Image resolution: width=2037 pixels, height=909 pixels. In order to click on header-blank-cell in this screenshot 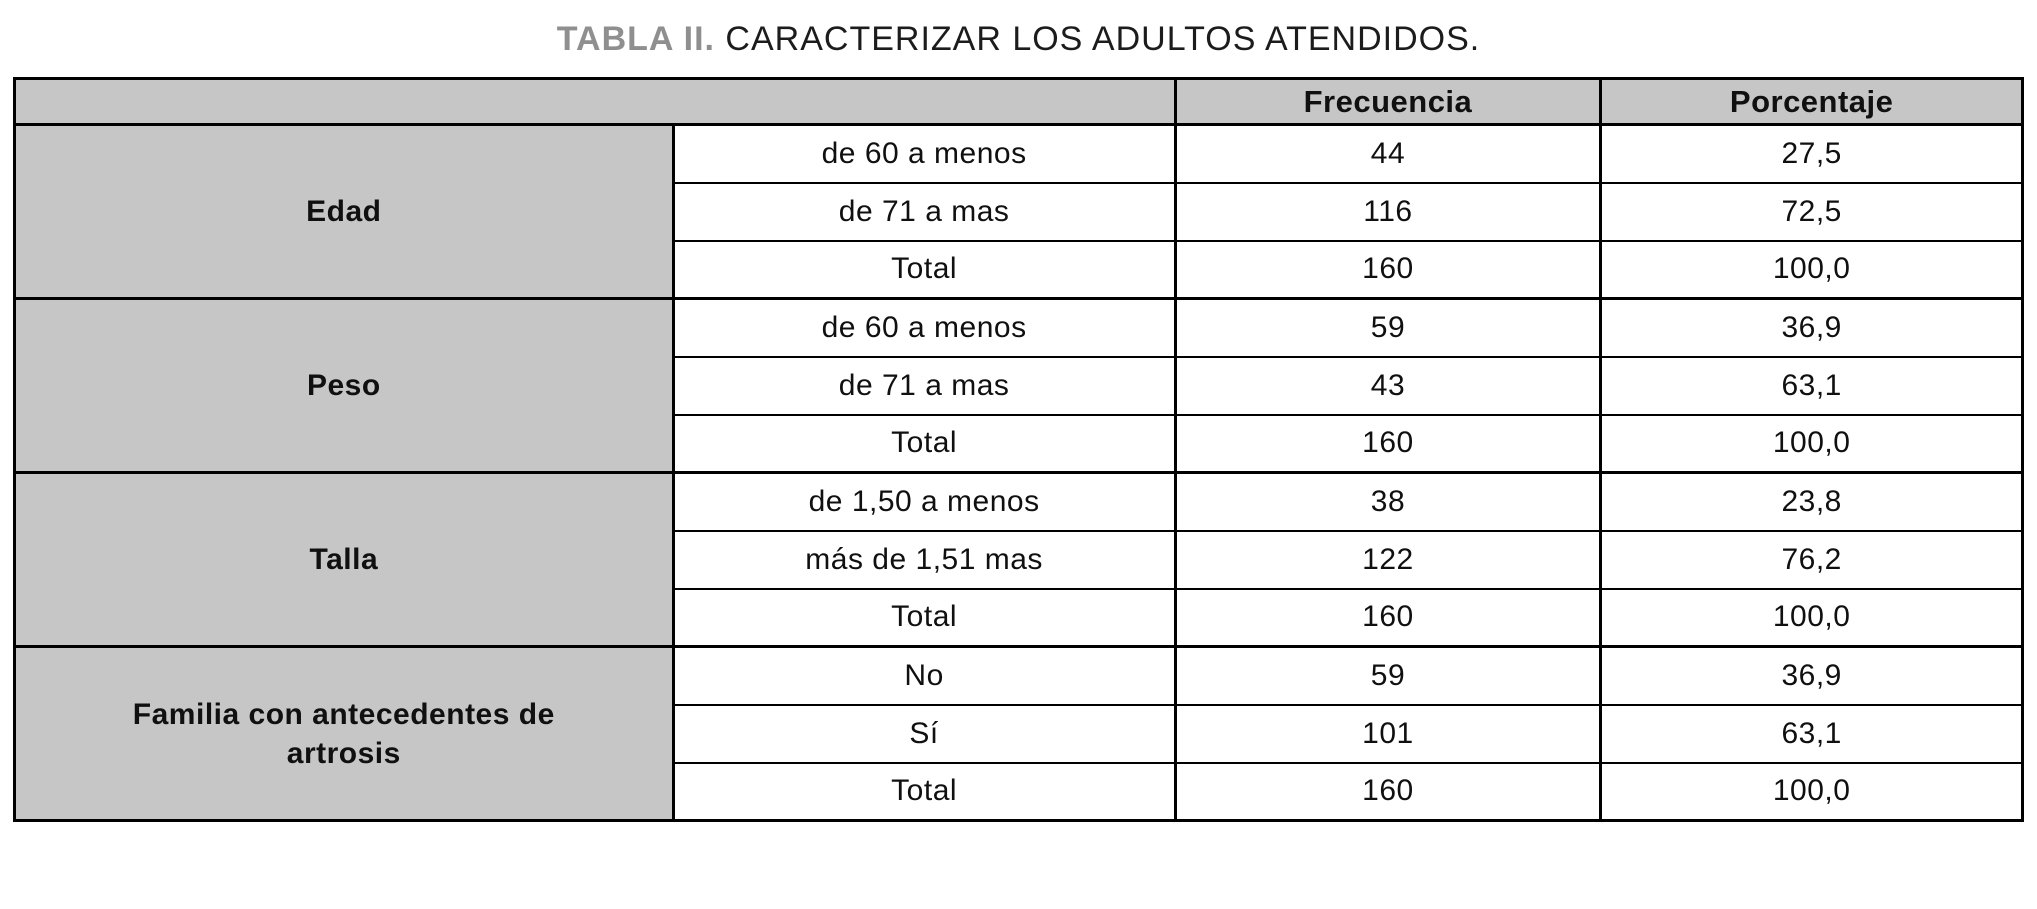, I will do `click(595, 101)`.